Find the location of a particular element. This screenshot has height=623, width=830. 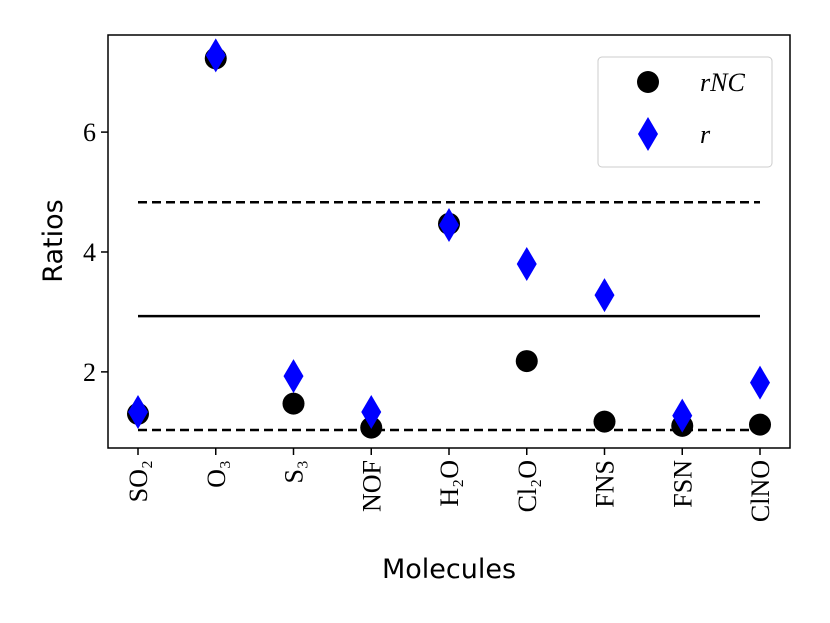

x-tick-label: FSN is located at coordinates (682, 484).